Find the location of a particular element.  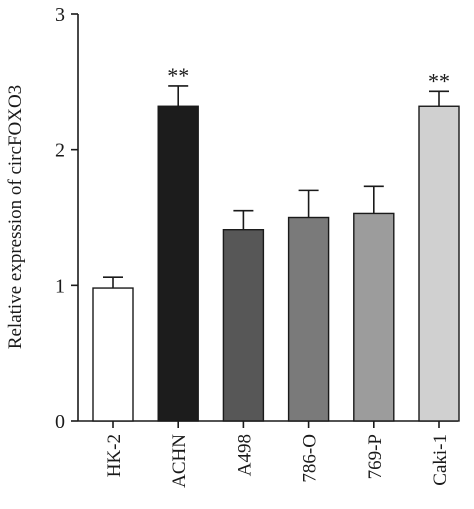

x-tick-label: 786-O is located at coordinates (310, 458).